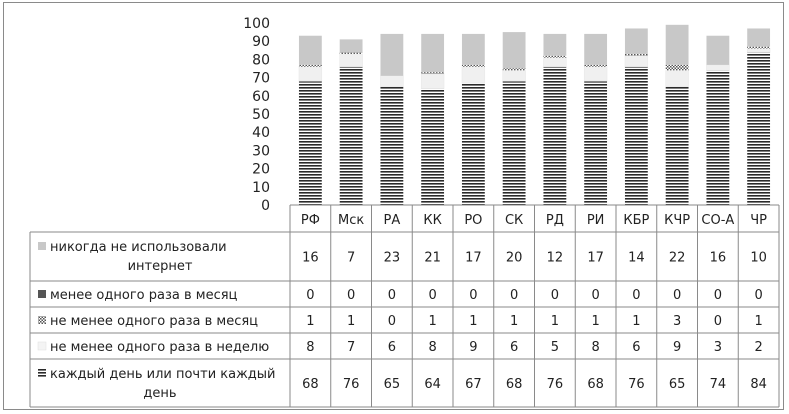 The height and width of the screenshot is (414, 789). What do you see at coordinates (636, 220) in the screenshot?
I see `category-label: КБР` at bounding box center [636, 220].